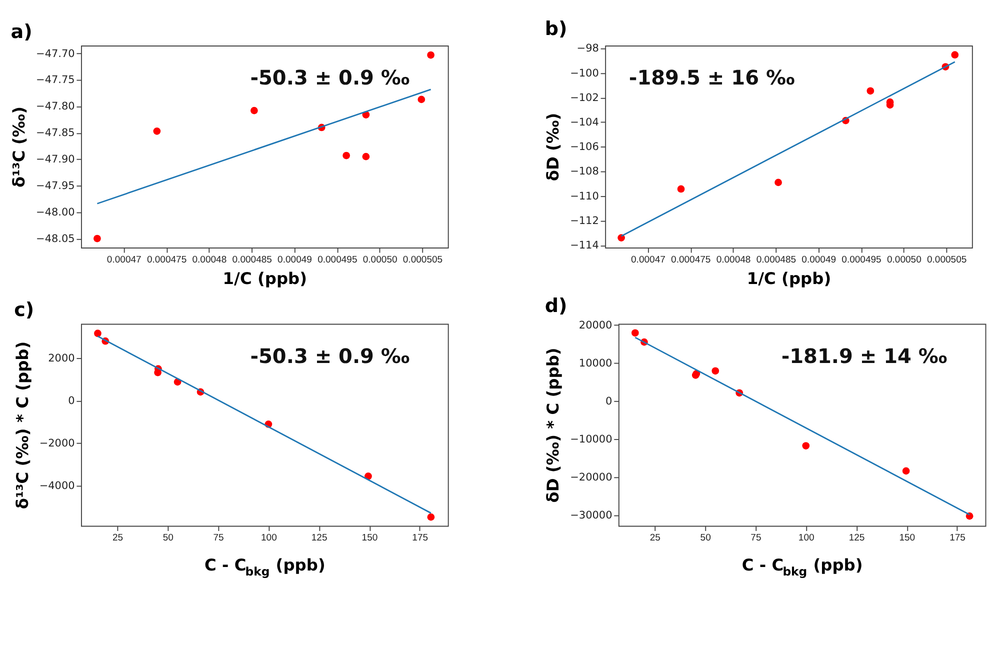 This screenshot has height=657, width=991. I want to click on y-tick-label: −10000, so click(591, 440).